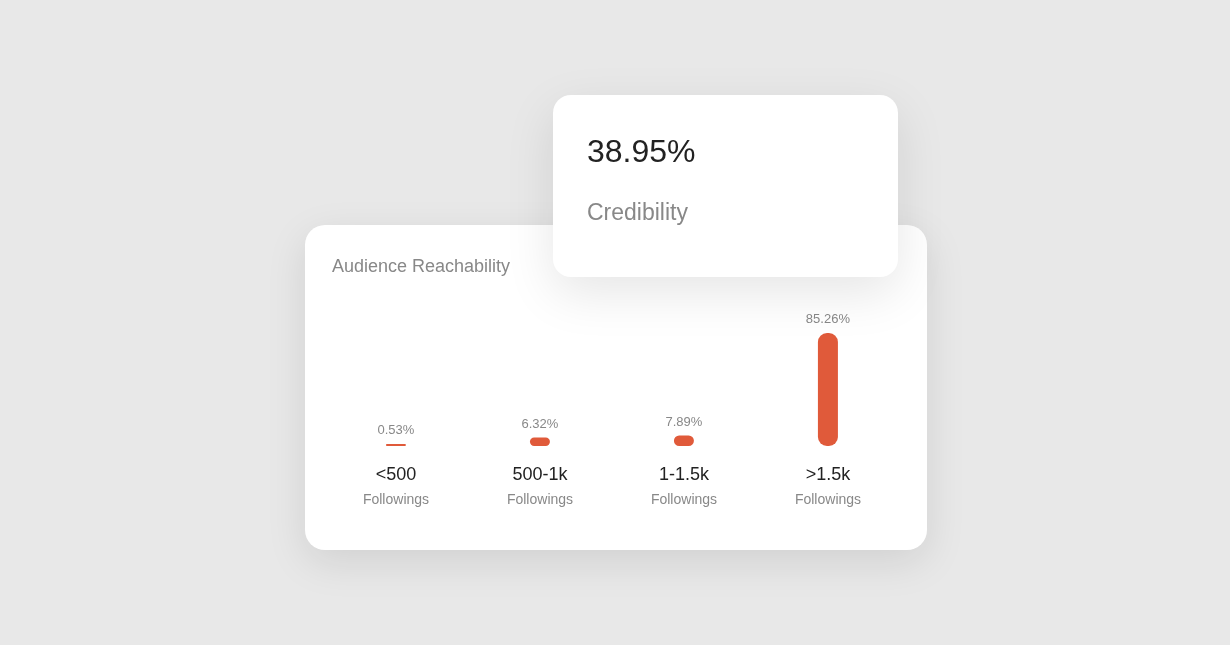 This screenshot has width=1230, height=645. Describe the element at coordinates (396, 485) in the screenshot. I see `x-tick-label: <500 Followings` at that location.